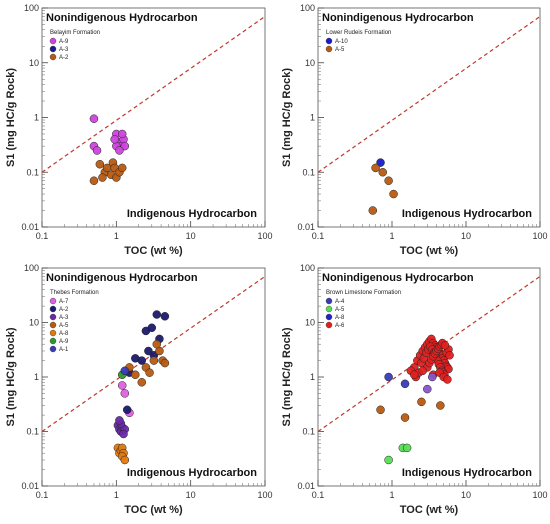 This screenshot has height=524, width=550. What do you see at coordinates (64, 302) in the screenshot?
I see `legend-entry: A-7` at bounding box center [64, 302].